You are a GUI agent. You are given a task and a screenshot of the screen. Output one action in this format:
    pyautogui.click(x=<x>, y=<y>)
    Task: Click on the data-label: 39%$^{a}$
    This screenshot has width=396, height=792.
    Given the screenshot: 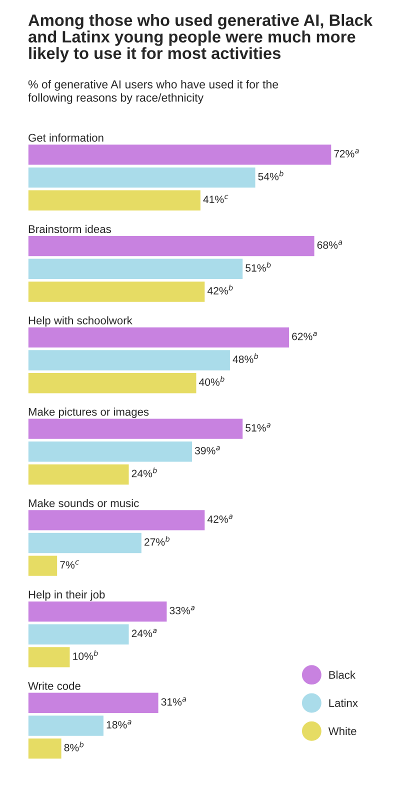 What is the action you would take?
    pyautogui.click(x=207, y=450)
    